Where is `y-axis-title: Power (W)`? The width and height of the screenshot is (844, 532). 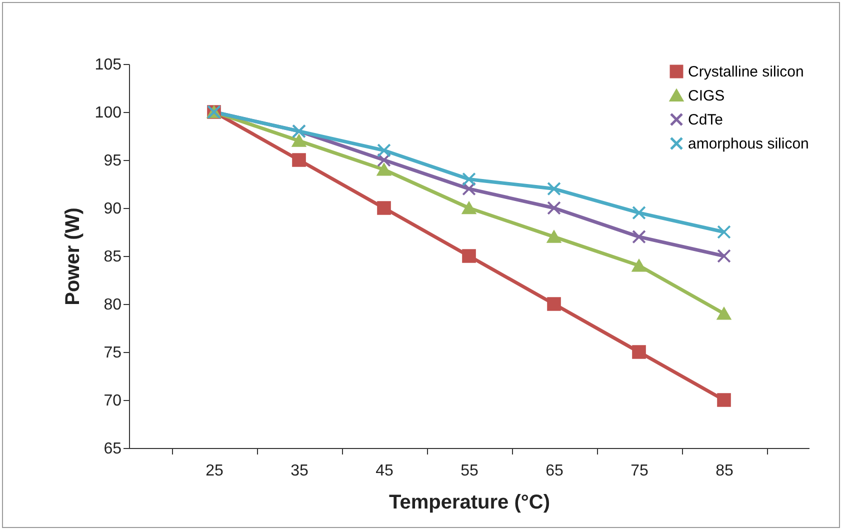
y-axis-title: Power (W) is located at coordinates (73, 257).